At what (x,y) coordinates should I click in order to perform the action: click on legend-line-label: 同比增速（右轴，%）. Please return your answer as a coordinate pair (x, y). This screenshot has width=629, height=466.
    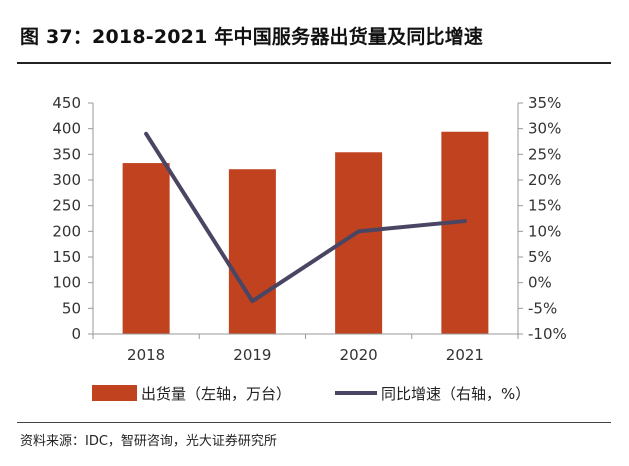
    Looking at the image, I should click on (455, 394).